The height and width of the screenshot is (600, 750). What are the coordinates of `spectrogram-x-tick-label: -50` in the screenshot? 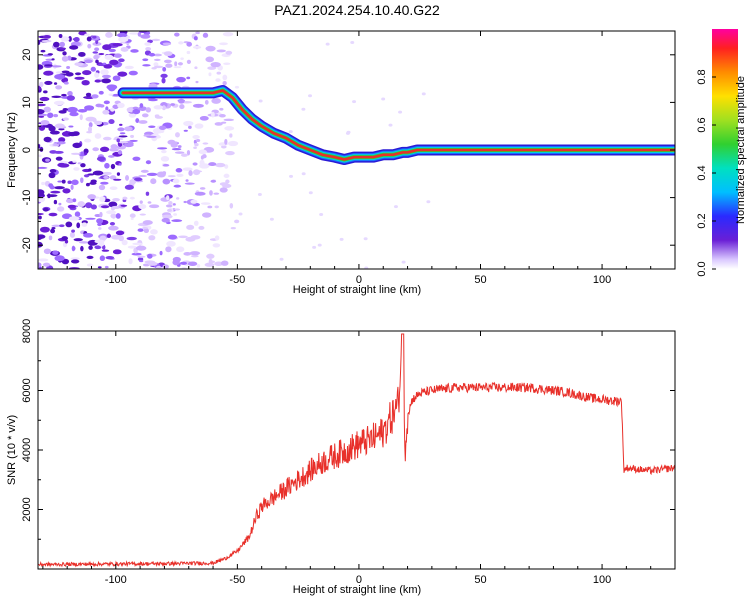 It's located at (237, 280).